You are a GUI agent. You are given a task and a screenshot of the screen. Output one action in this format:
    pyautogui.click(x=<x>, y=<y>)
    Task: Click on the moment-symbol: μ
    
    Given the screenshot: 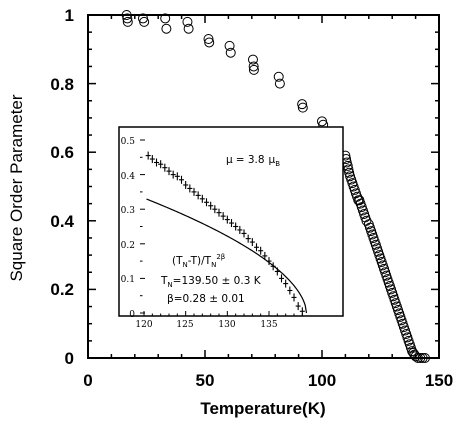 What is the action you would take?
    pyautogui.click(x=229, y=160)
    